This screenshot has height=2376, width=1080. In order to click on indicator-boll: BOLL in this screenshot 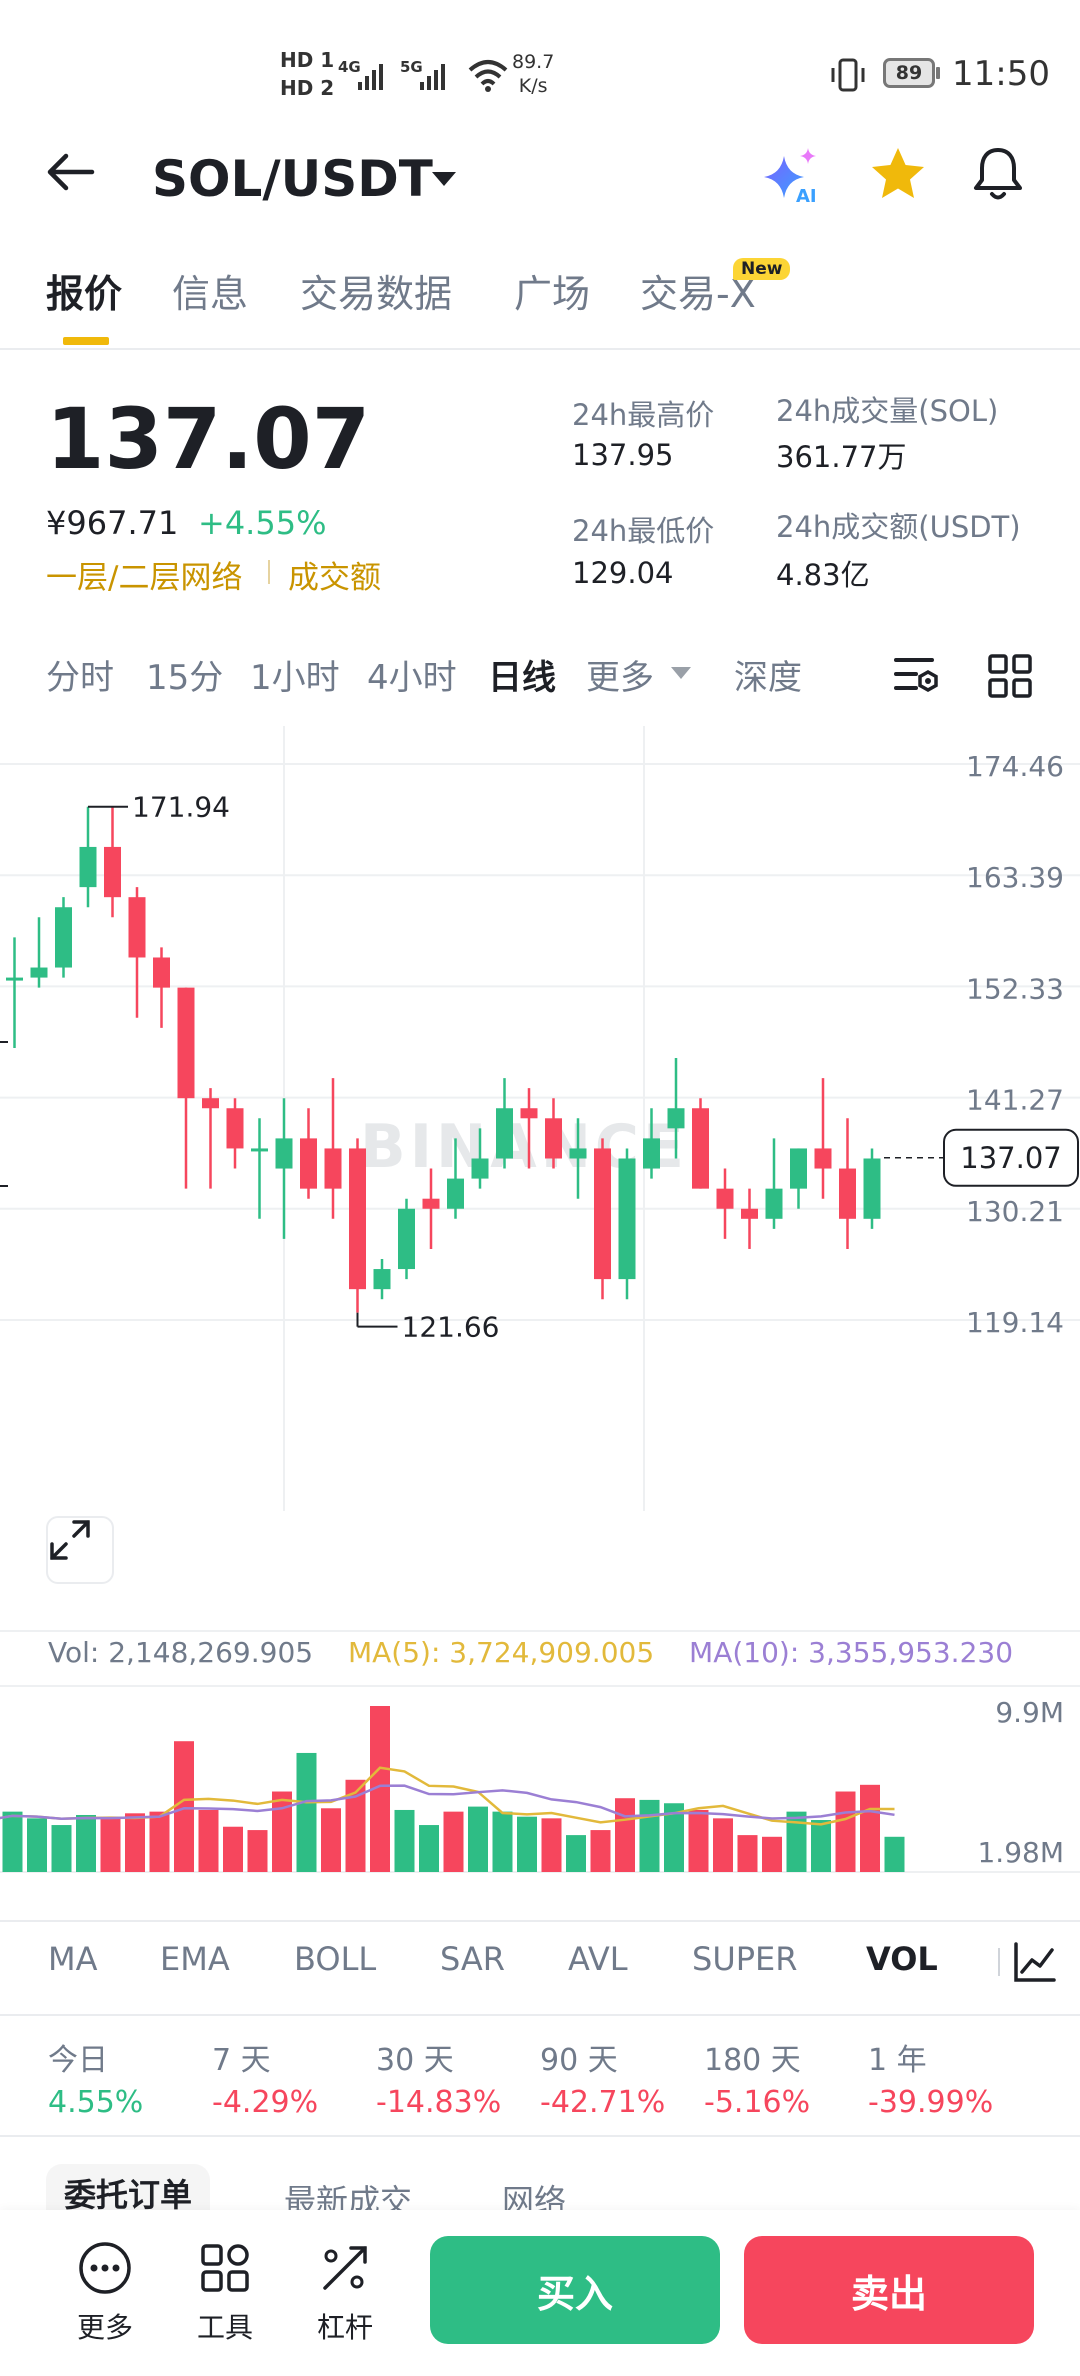, I will do `click(335, 1959)`.